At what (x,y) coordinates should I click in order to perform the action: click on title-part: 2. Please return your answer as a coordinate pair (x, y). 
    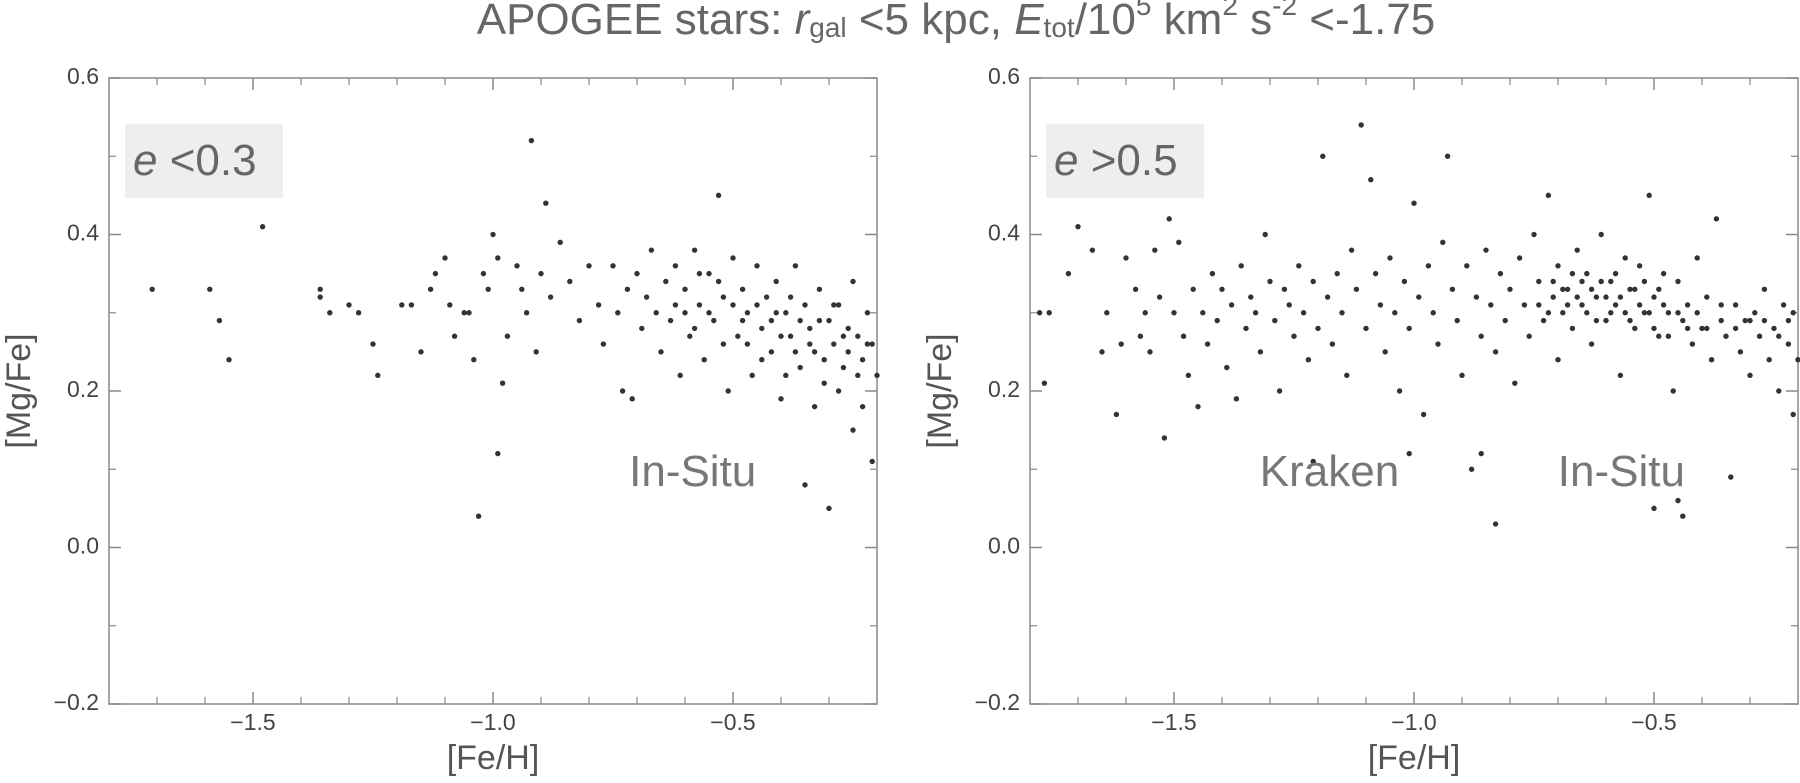
    Looking at the image, I should click on (1230, 10).